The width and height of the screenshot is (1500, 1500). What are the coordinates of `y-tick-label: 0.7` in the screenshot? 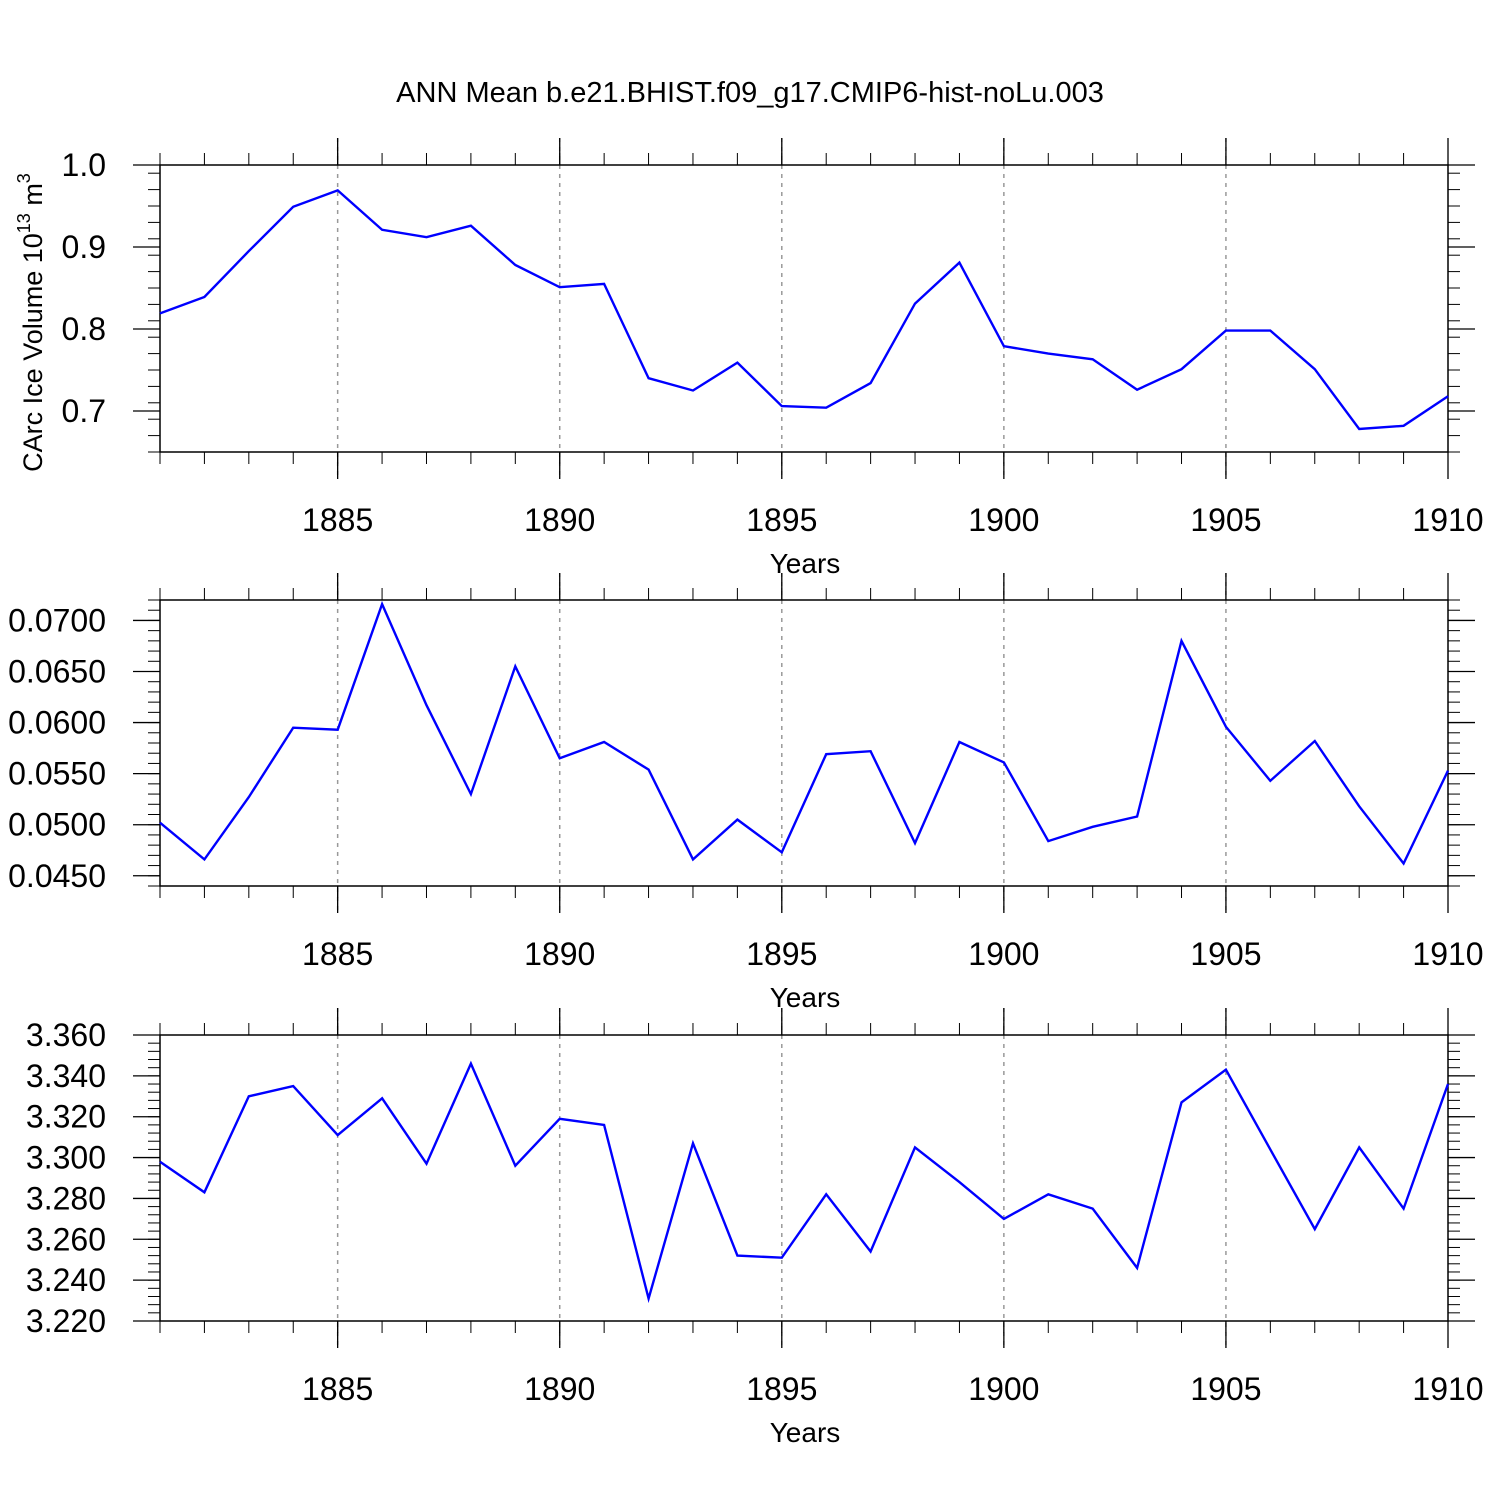 It's located at (84, 411).